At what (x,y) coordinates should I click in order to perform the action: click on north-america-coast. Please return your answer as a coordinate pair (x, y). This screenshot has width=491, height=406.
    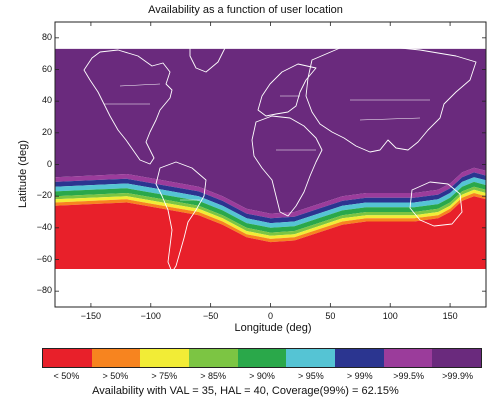
    Looking at the image, I should click on (128, 107).